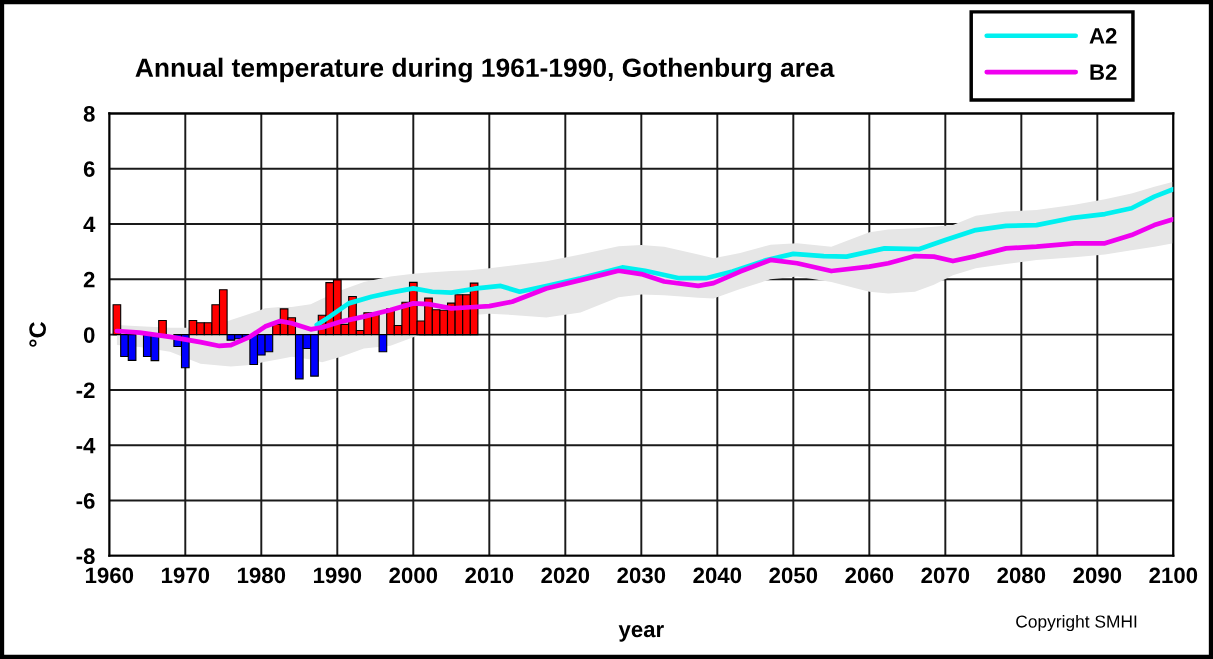 The height and width of the screenshot is (659, 1213). I want to click on x-tick-label: 2020, so click(565, 575).